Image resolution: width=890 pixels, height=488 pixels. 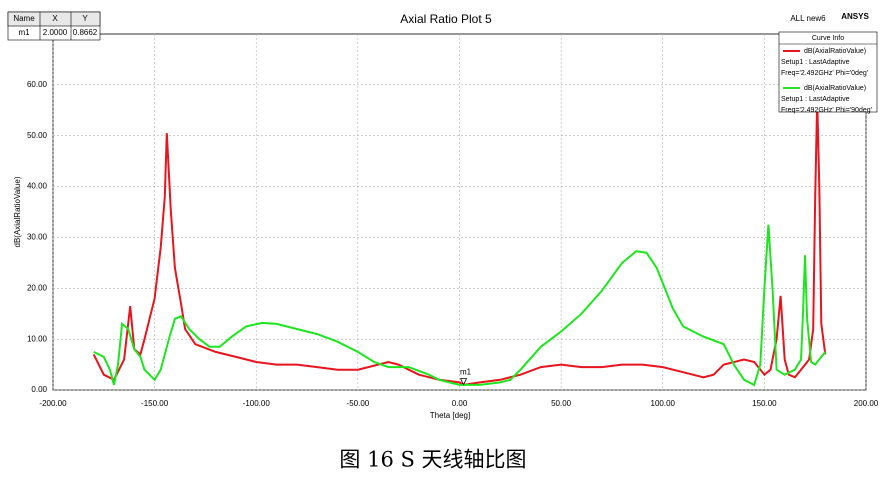 What do you see at coordinates (764, 403) in the screenshot?
I see `x-tick-label: 150.00` at bounding box center [764, 403].